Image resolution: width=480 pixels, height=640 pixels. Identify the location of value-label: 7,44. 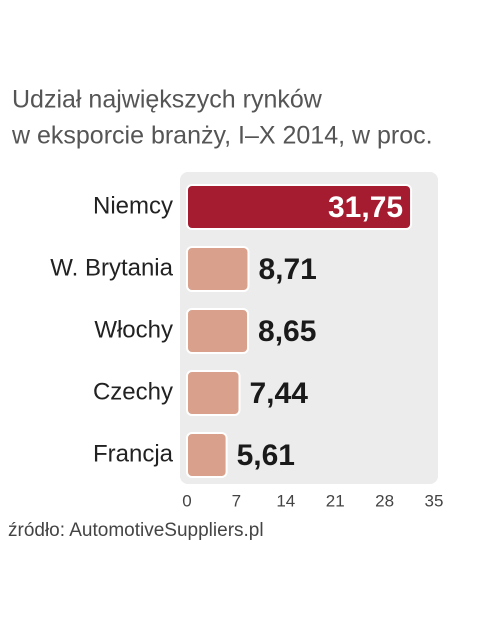
(279, 393).